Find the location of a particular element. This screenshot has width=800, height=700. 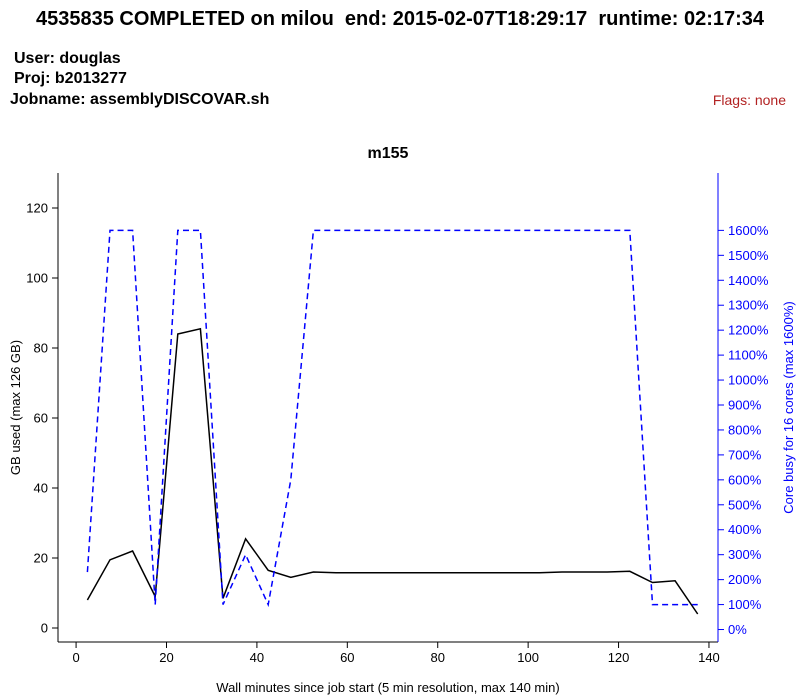

y2-tick-label: 400% is located at coordinates (745, 529).